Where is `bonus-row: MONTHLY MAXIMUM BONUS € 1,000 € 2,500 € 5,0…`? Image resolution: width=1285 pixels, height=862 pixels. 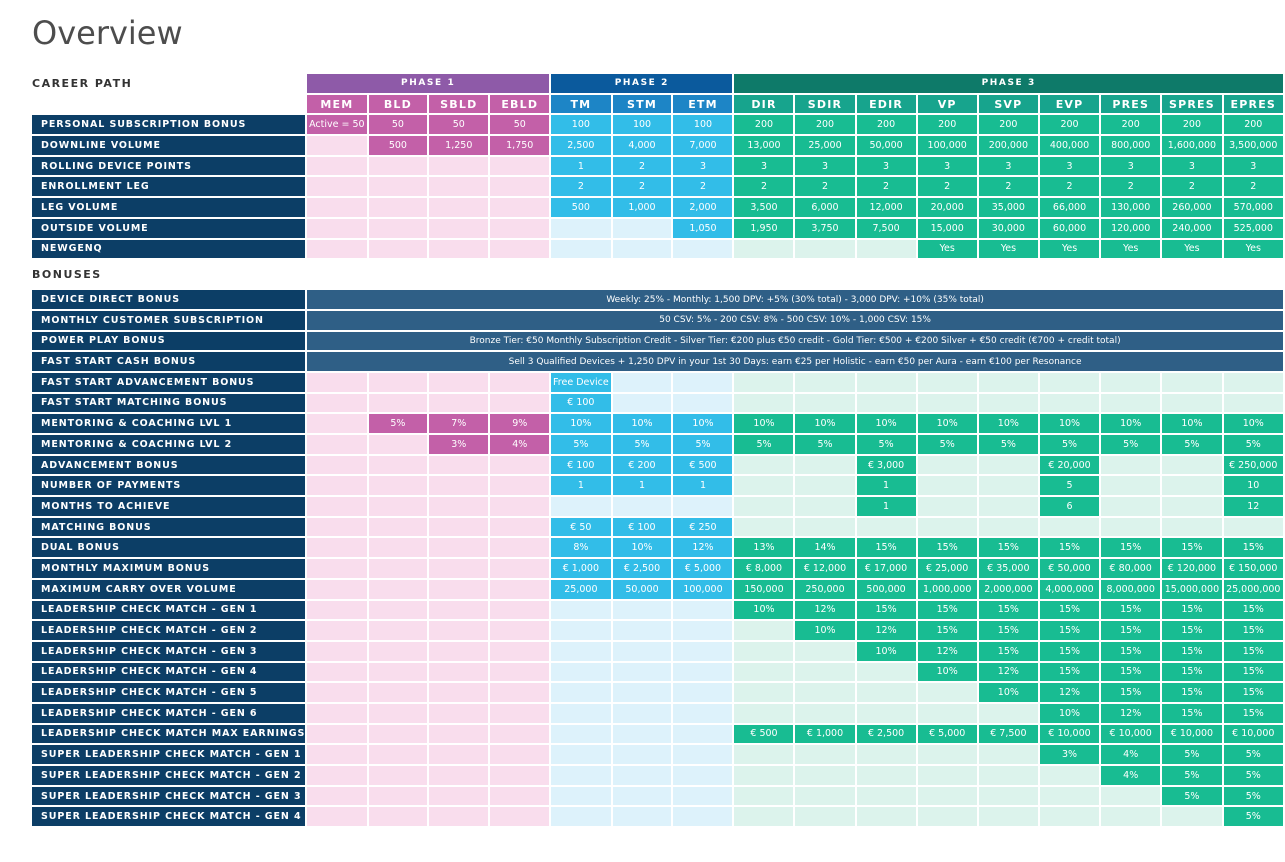 bonus-row: MONTHLY MAXIMUM BONUS € 1,000 € 2,500 € 5,0… is located at coordinates (657, 568).